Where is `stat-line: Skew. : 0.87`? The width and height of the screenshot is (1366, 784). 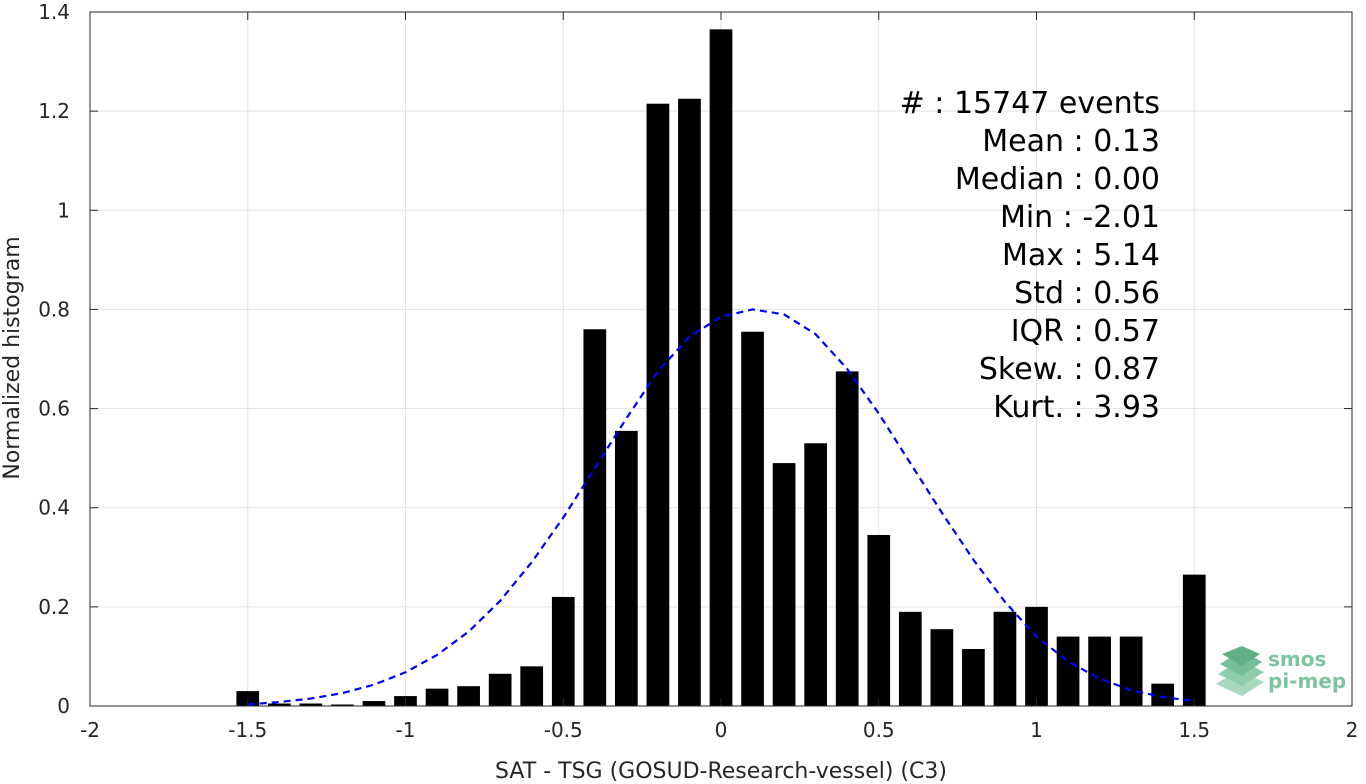 stat-line: Skew. : 0.87 is located at coordinates (1069, 369).